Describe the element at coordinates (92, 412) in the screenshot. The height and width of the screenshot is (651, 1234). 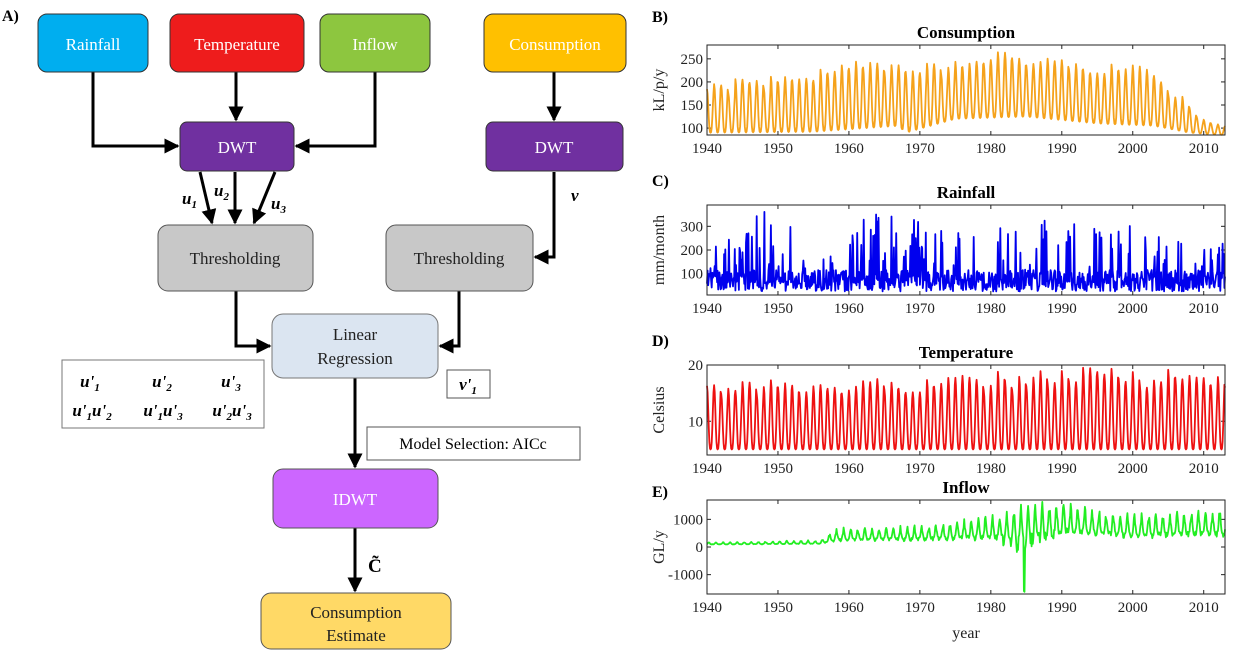
I see `term-u1u2: u'1u'2` at that location.